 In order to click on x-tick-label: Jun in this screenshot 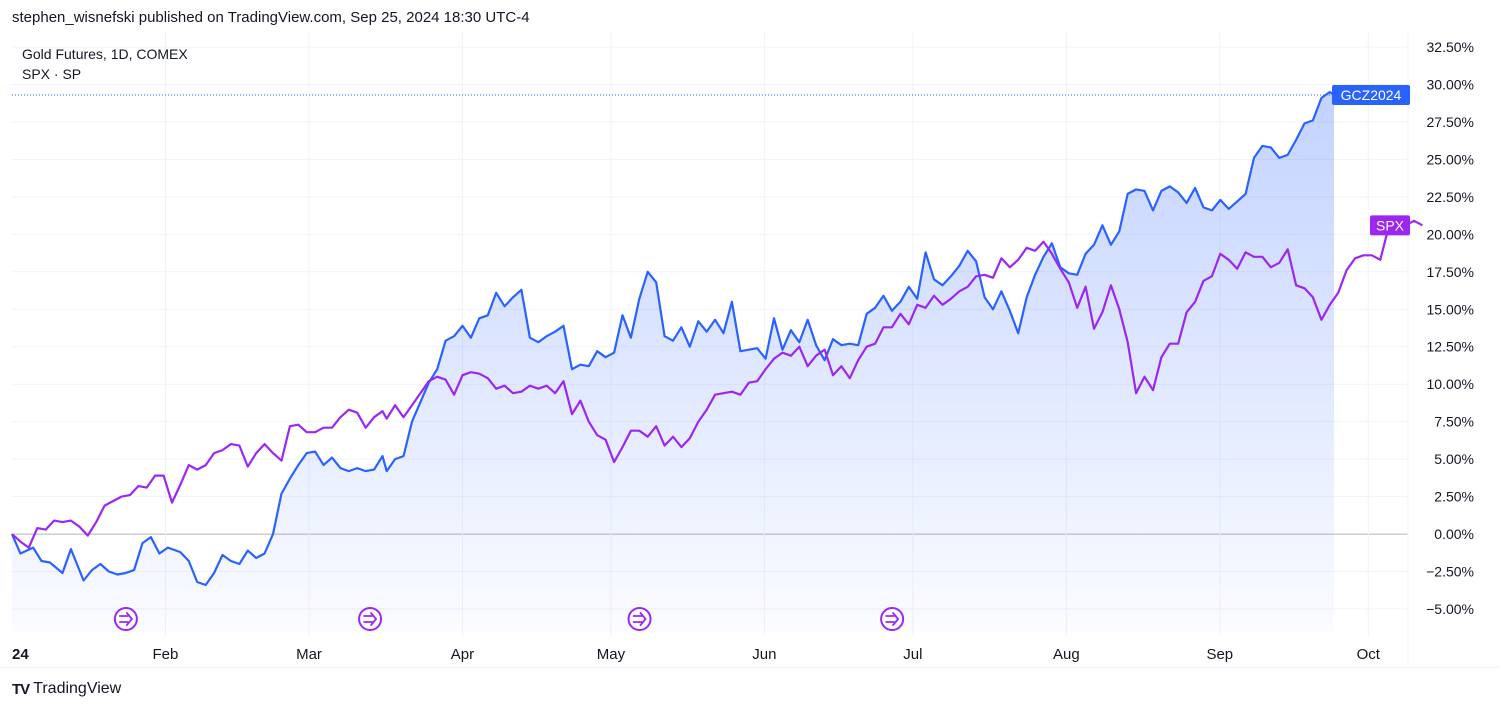, I will do `click(764, 654)`.